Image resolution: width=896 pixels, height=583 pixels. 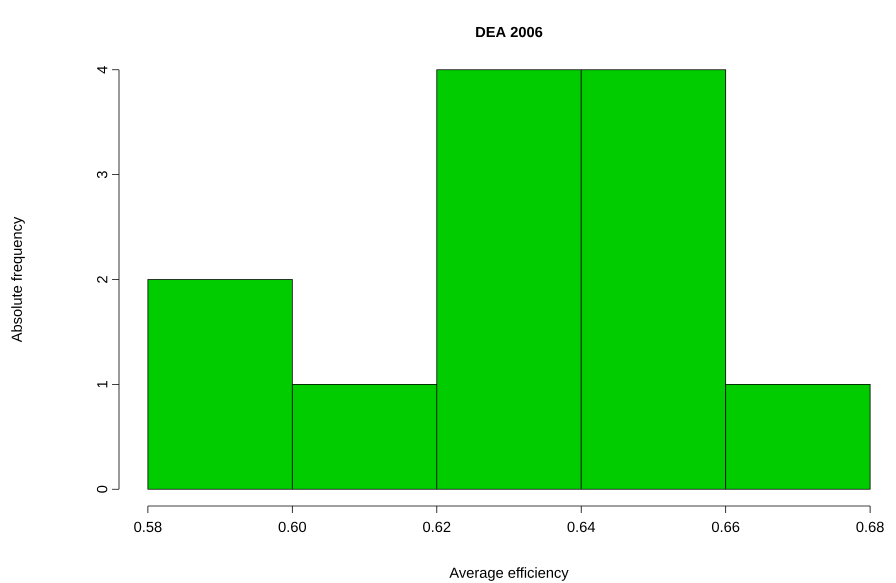 I want to click on x-tick-label: 0.58, so click(x=148, y=527).